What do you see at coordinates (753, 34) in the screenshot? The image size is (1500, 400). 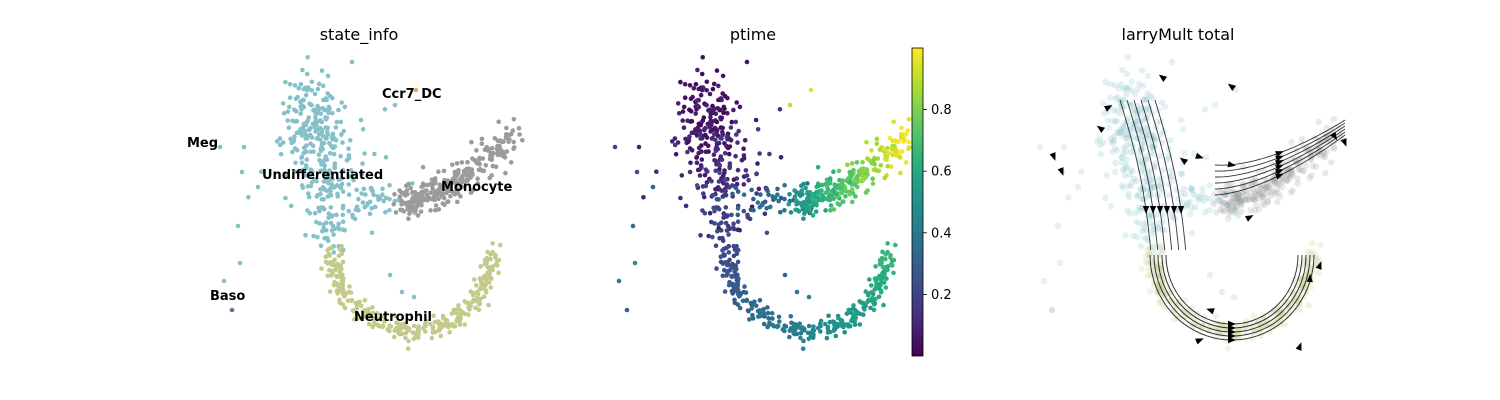 I see `panel-title: ptime` at bounding box center [753, 34].